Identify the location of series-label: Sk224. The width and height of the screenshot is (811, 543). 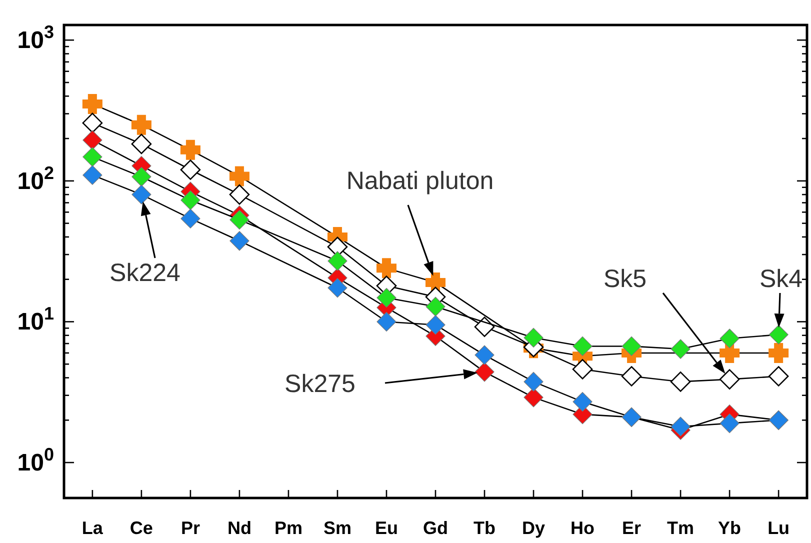
(145, 273).